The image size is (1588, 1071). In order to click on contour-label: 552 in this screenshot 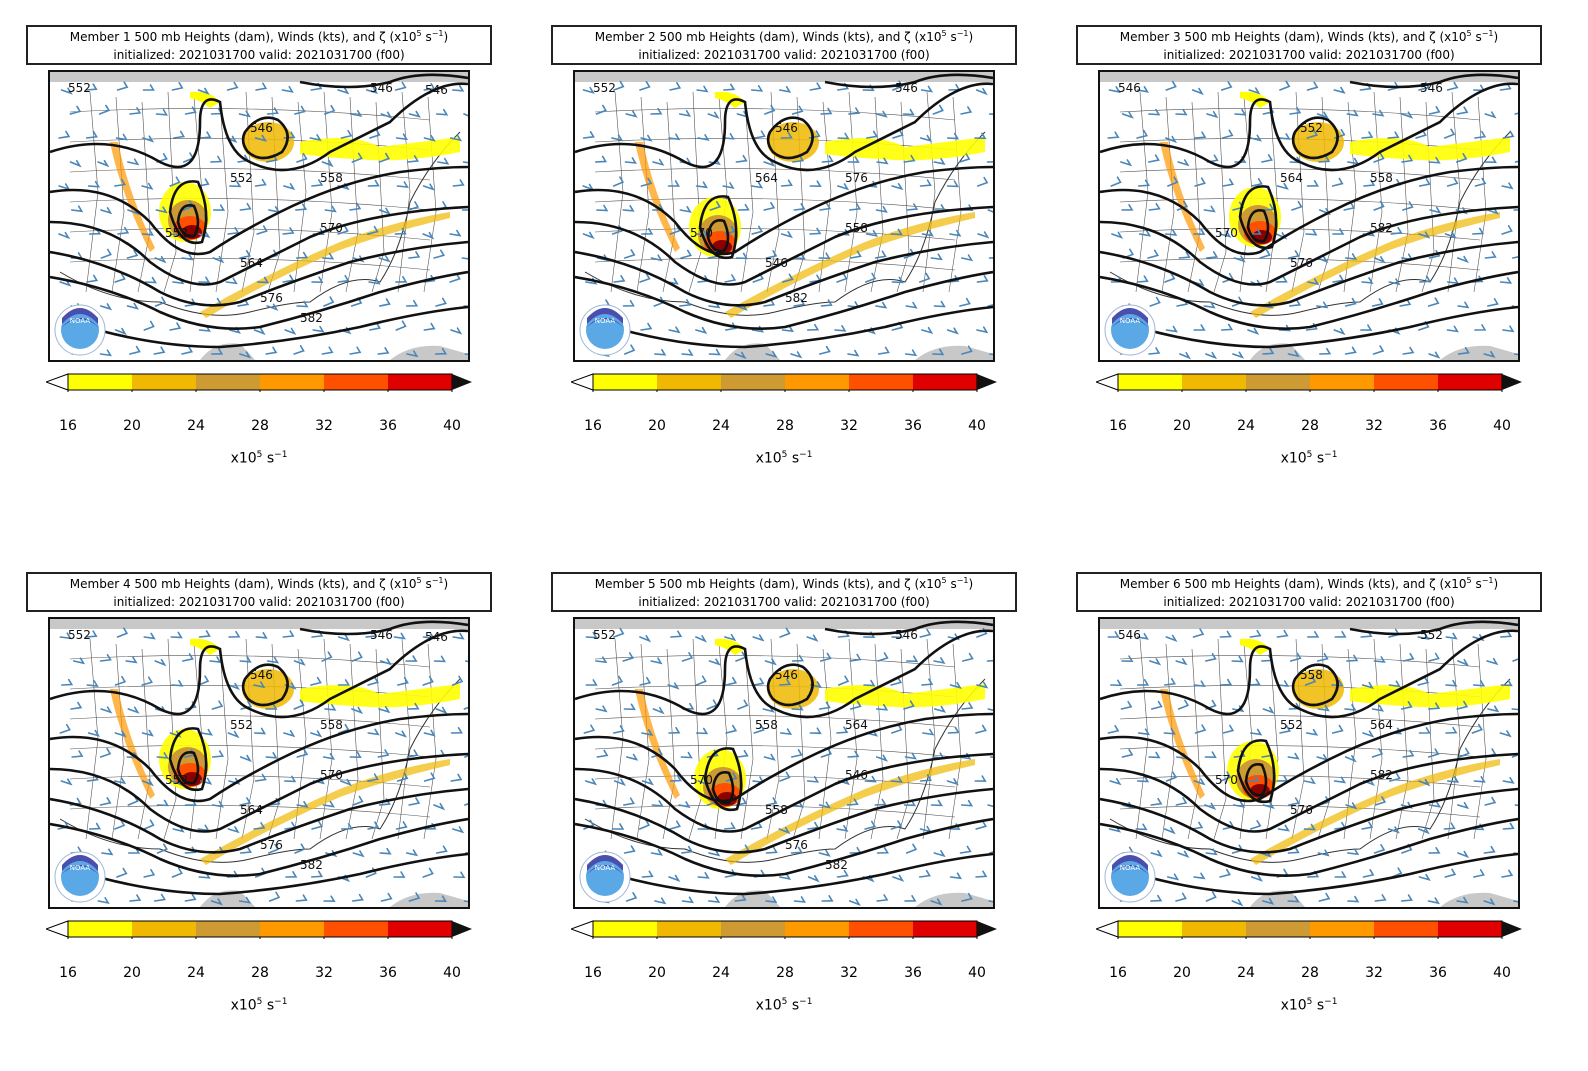, I will do `click(79, 88)`.